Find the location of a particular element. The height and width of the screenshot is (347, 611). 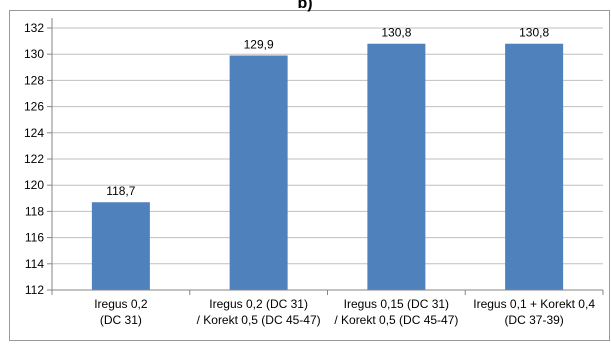

y-axis-tick-labels: 112 114 116 118 120 122 124 126 128 130 132 is located at coordinates (34, 159).